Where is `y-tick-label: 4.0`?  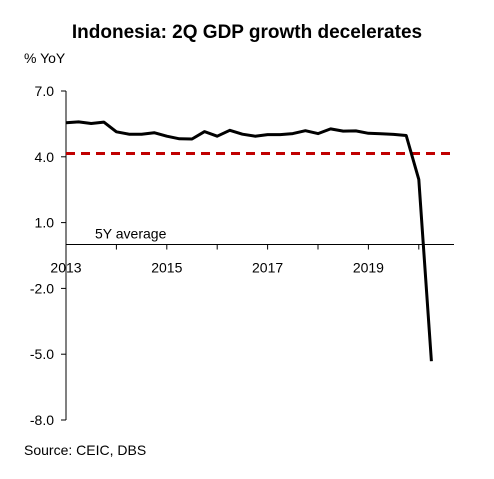 y-tick-label: 4.0 is located at coordinates (45, 157).